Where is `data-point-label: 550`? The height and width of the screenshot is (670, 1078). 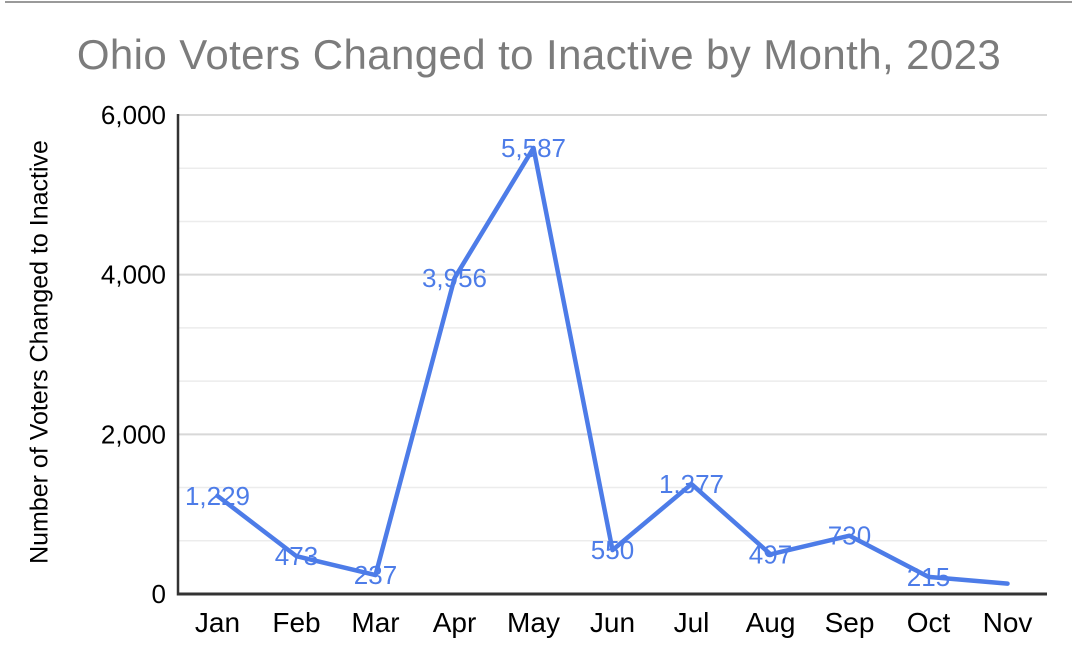 data-point-label: 550 is located at coordinates (612, 550).